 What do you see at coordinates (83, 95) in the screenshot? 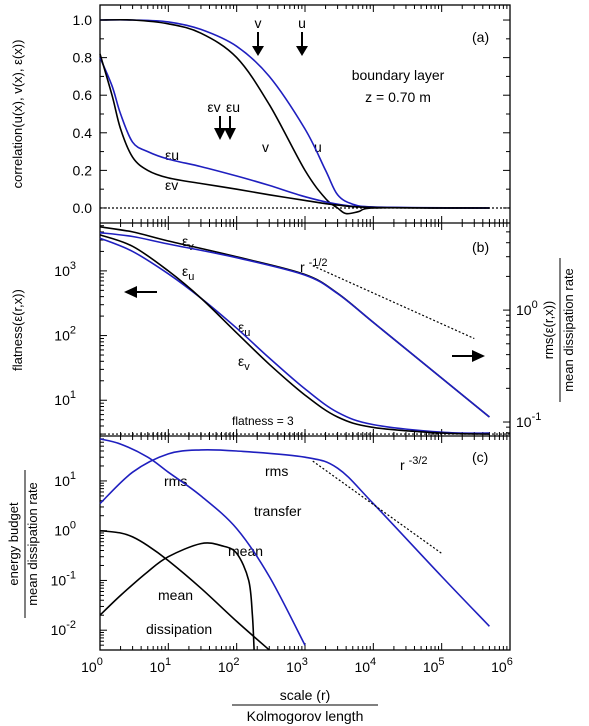
I see `y-tick-label: 0.6` at bounding box center [83, 95].